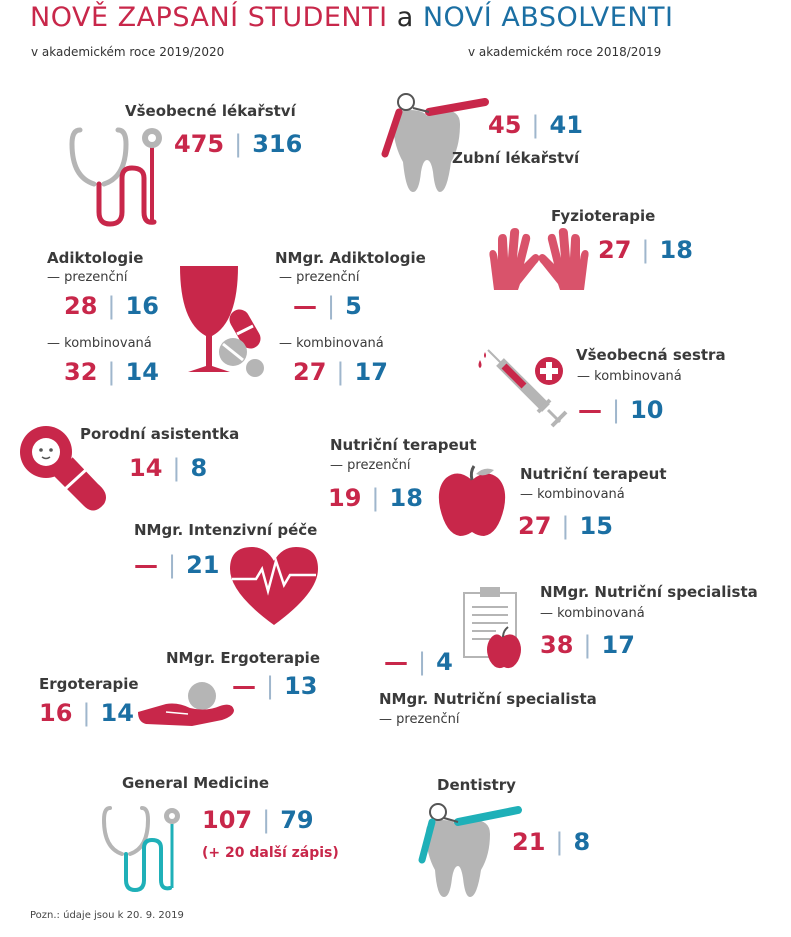 The image size is (791, 937). What do you see at coordinates (168, 468) in the screenshot?
I see `stat-porodni: 14 | 8` at bounding box center [168, 468].